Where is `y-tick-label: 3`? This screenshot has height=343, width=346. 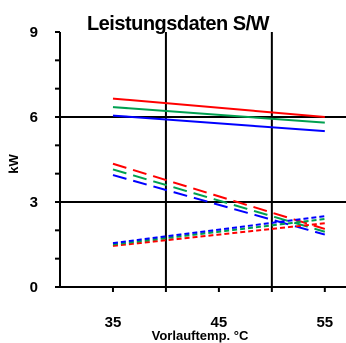
y-tick-label: 3 is located at coordinates (34, 202).